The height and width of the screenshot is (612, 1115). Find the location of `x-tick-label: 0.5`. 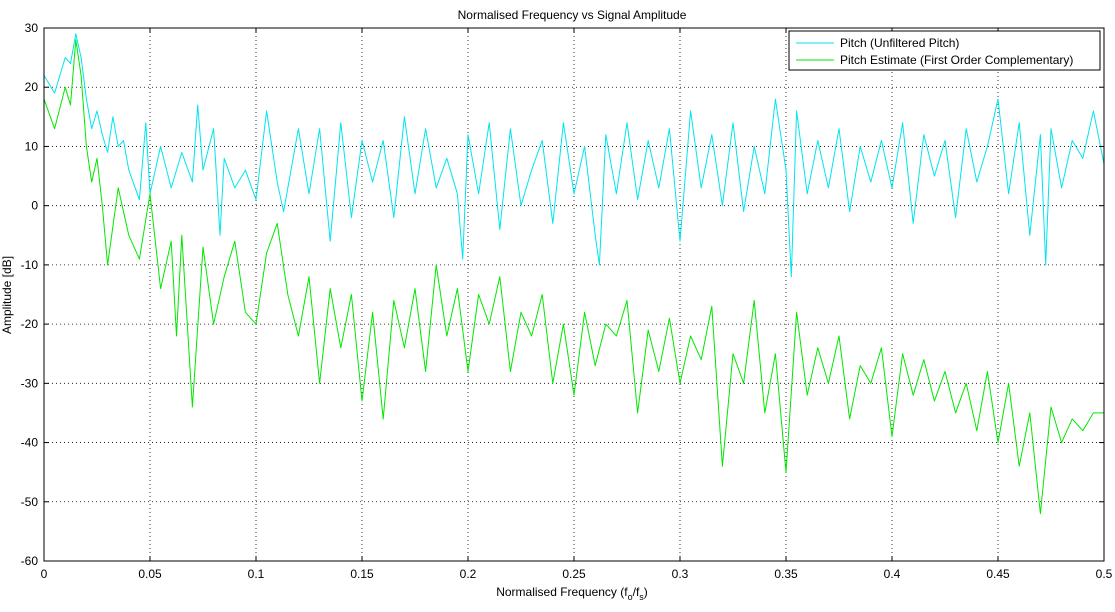

x-tick-label: 0.5 is located at coordinates (1104, 574).